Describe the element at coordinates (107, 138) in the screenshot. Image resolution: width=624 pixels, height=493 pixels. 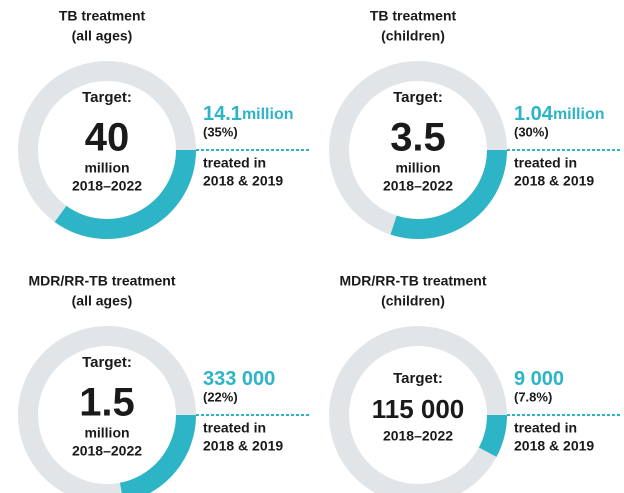
I see `target-value: 40` at that location.